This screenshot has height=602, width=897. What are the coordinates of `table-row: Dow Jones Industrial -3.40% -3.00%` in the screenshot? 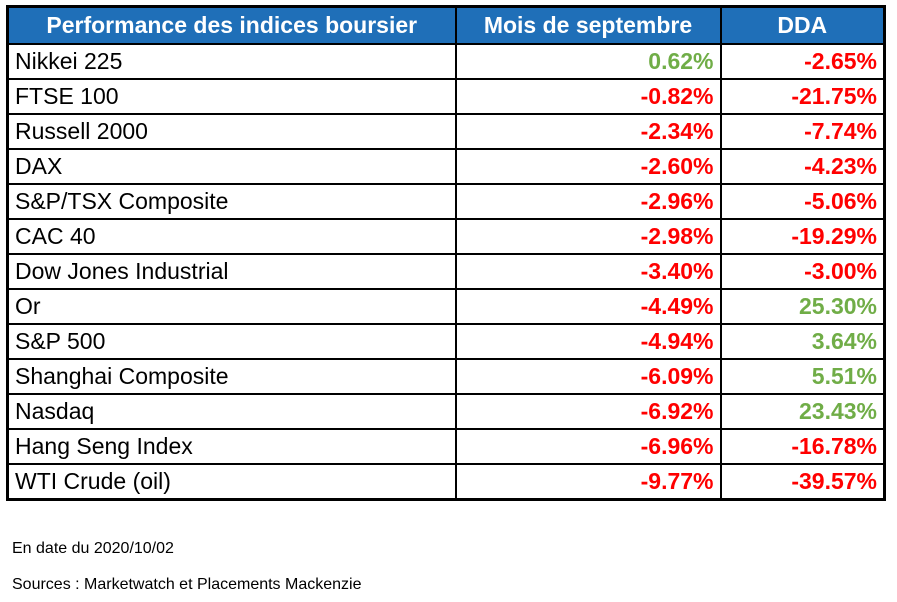 It's located at (446, 271).